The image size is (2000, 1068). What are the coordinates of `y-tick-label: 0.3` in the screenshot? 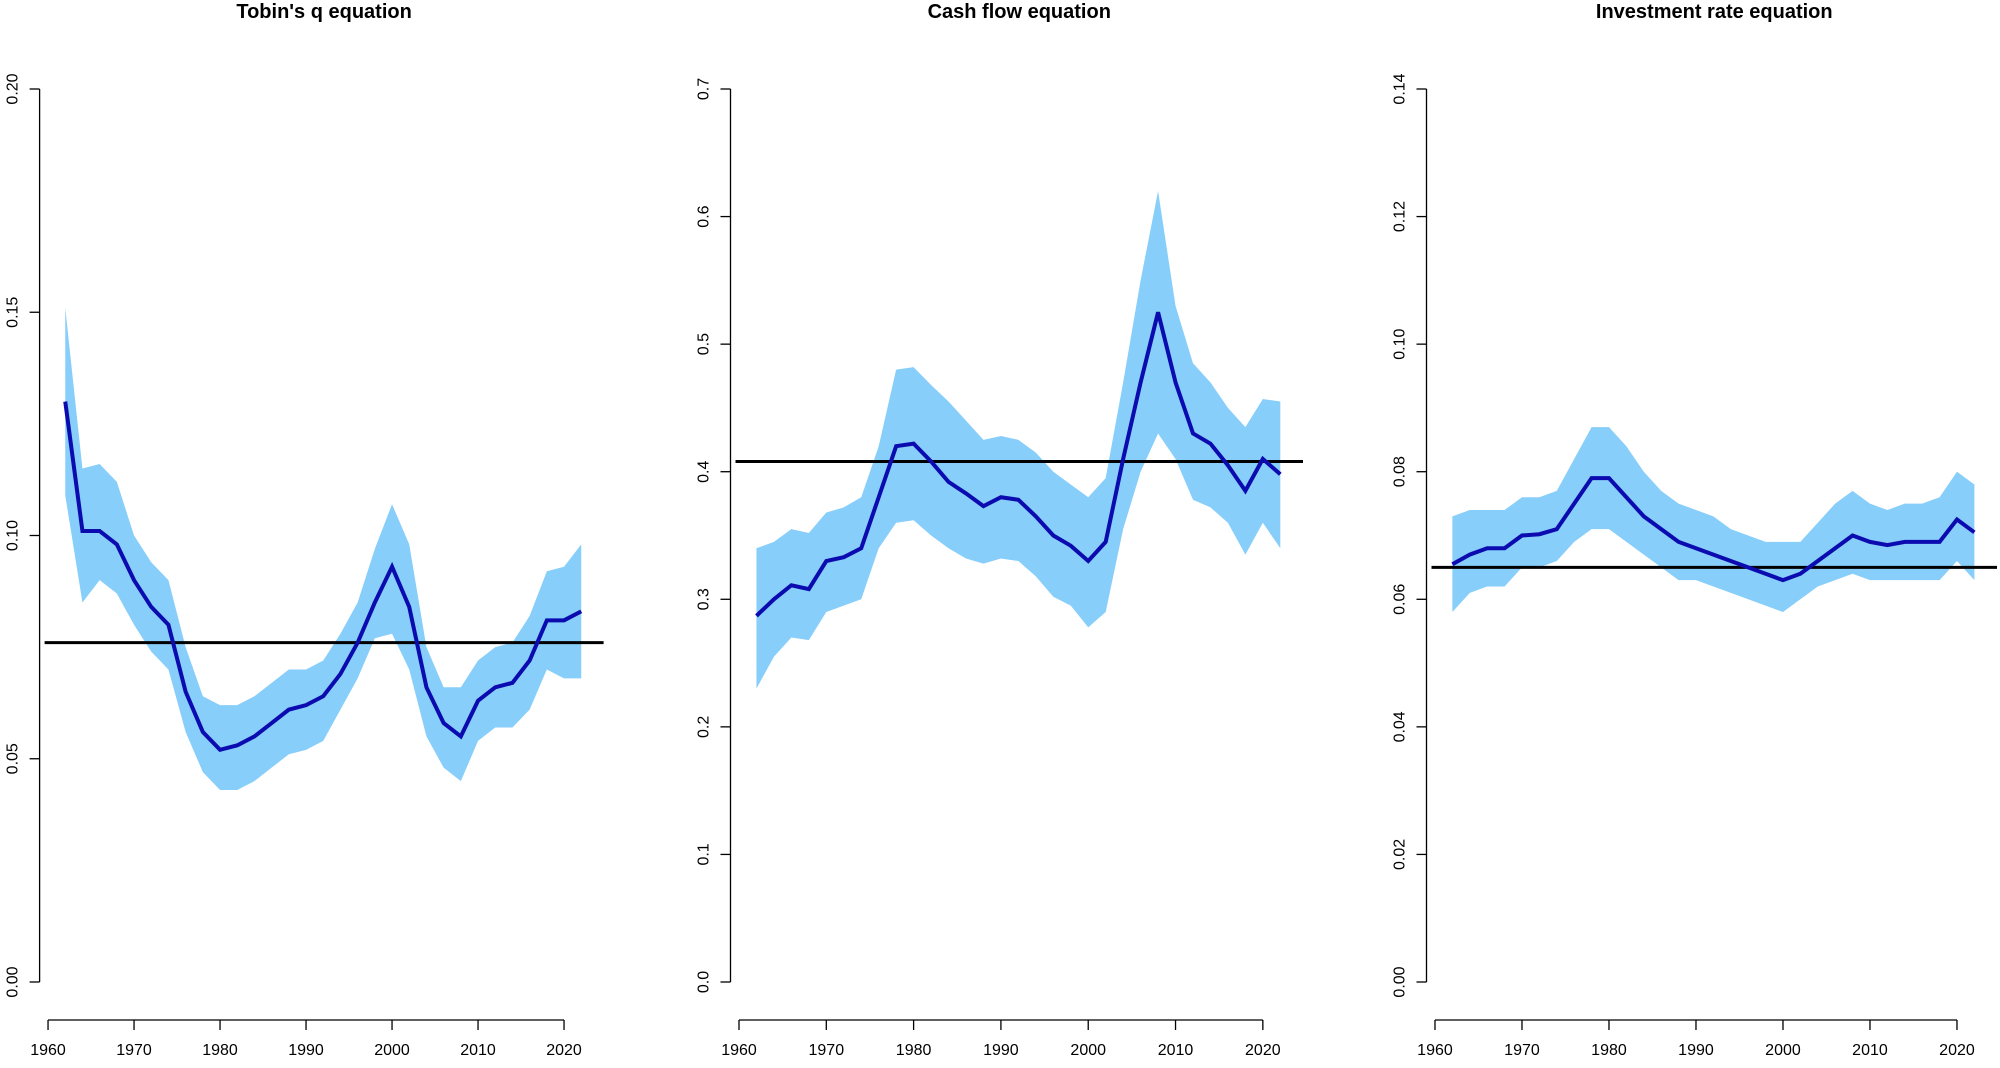 It's located at (704, 599).